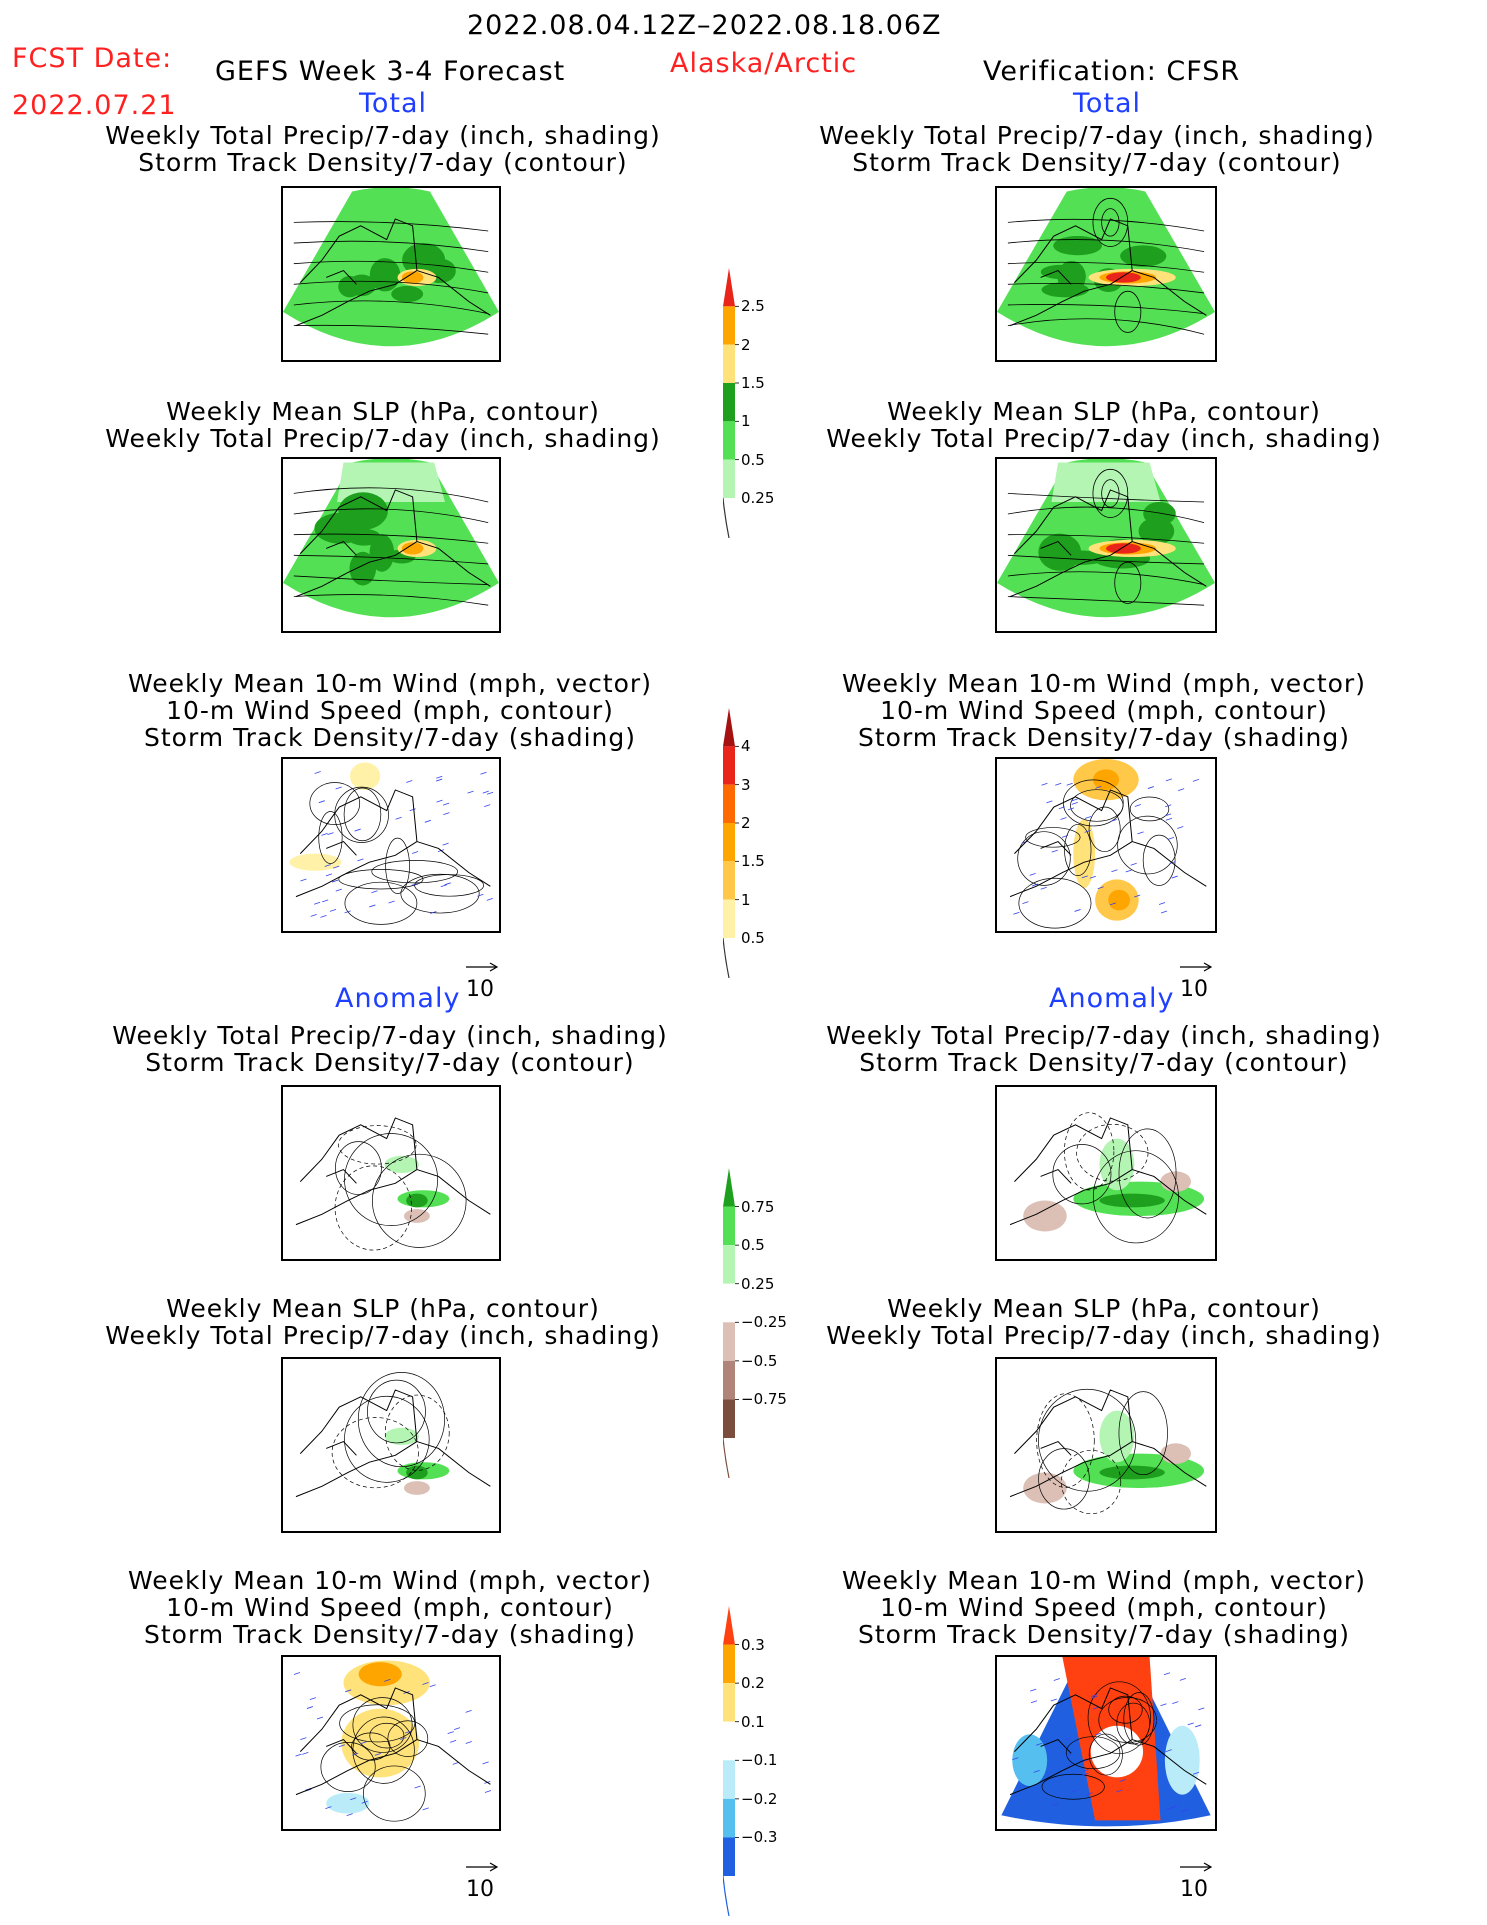 The height and width of the screenshot is (1925, 1487). I want to click on map-panel-a-slp-right, so click(1106, 1445).